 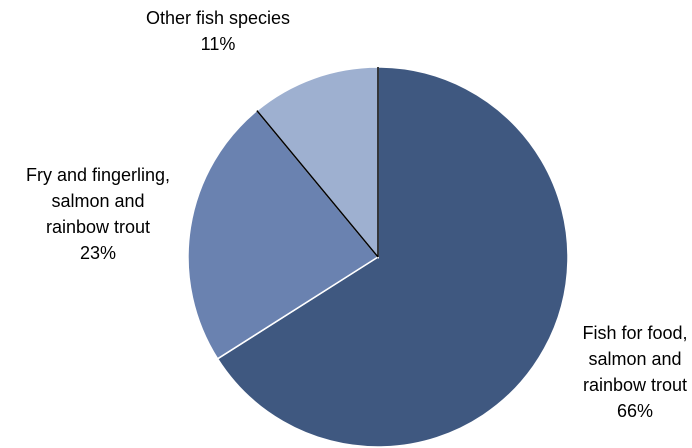 I want to click on slice-other-fish-species, so click(x=317, y=163).